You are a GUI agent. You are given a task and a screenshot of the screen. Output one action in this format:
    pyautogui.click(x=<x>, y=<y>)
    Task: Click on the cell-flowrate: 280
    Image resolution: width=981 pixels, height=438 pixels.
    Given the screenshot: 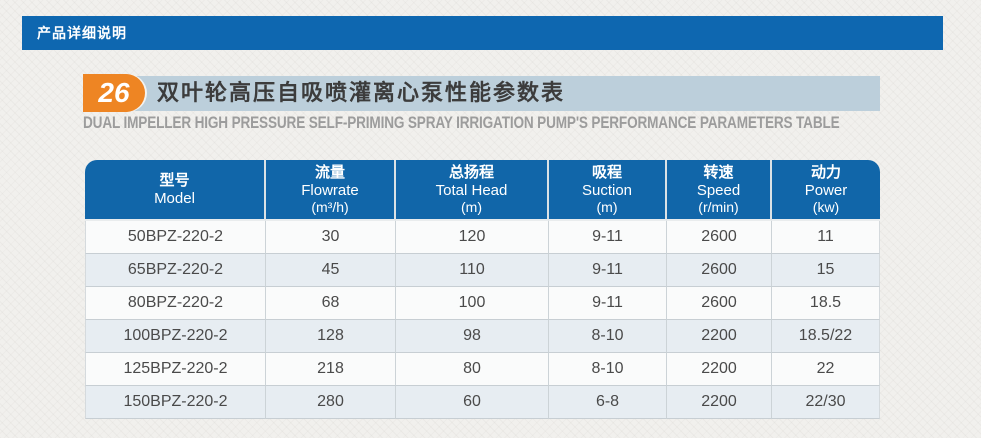 What is the action you would take?
    pyautogui.click(x=331, y=402)
    